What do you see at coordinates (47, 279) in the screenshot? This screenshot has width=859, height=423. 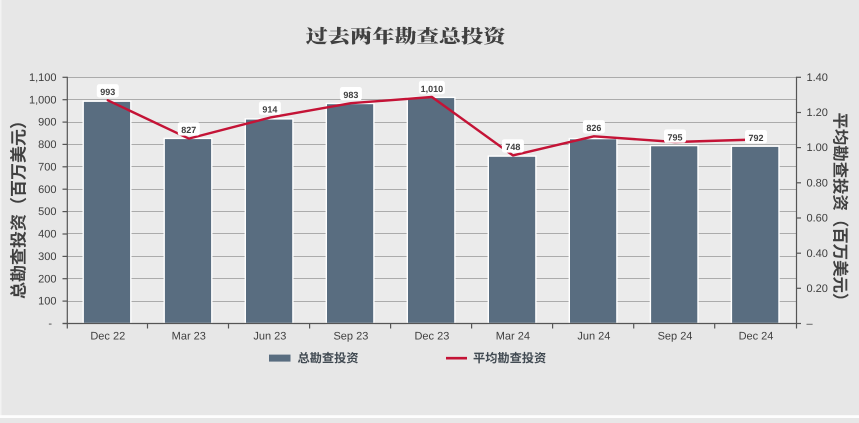 I see `svg-text: 200` at bounding box center [47, 279].